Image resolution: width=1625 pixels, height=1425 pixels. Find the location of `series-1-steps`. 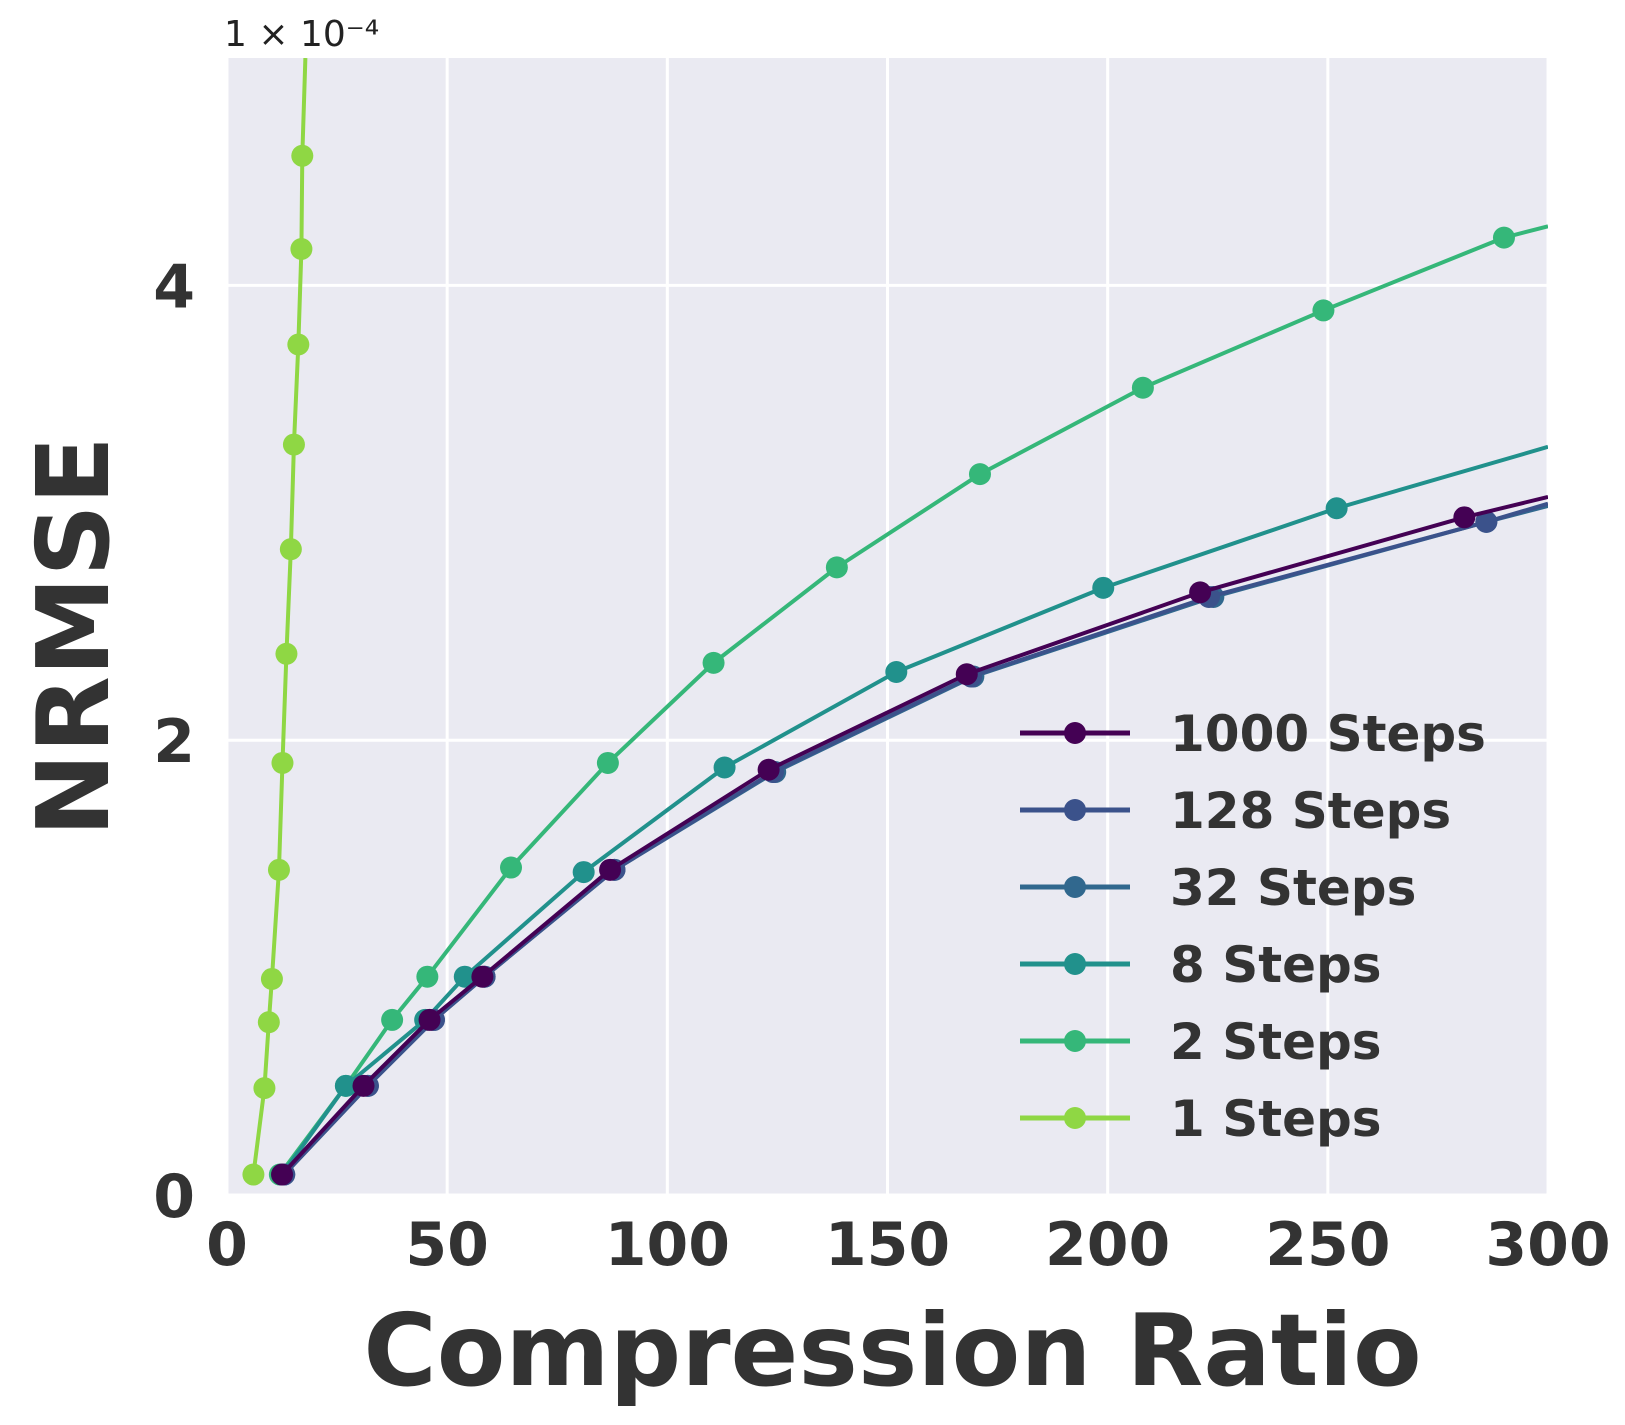

series-1-steps is located at coordinates (278, 622).